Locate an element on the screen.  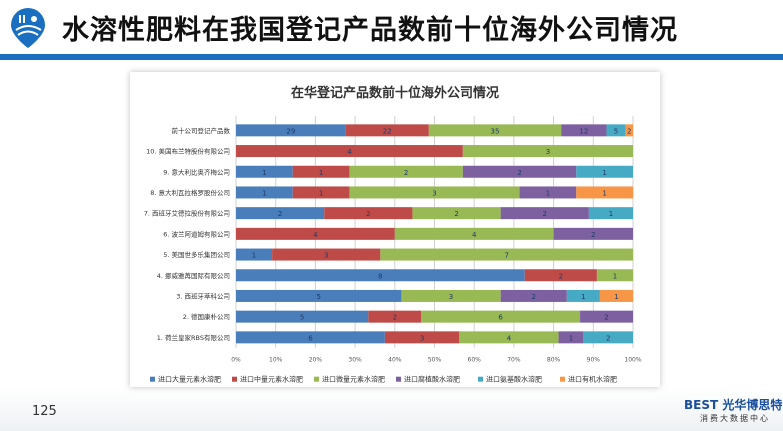
category-label: 9. 意大利比奥齐梅公司 is located at coordinates (196, 171).